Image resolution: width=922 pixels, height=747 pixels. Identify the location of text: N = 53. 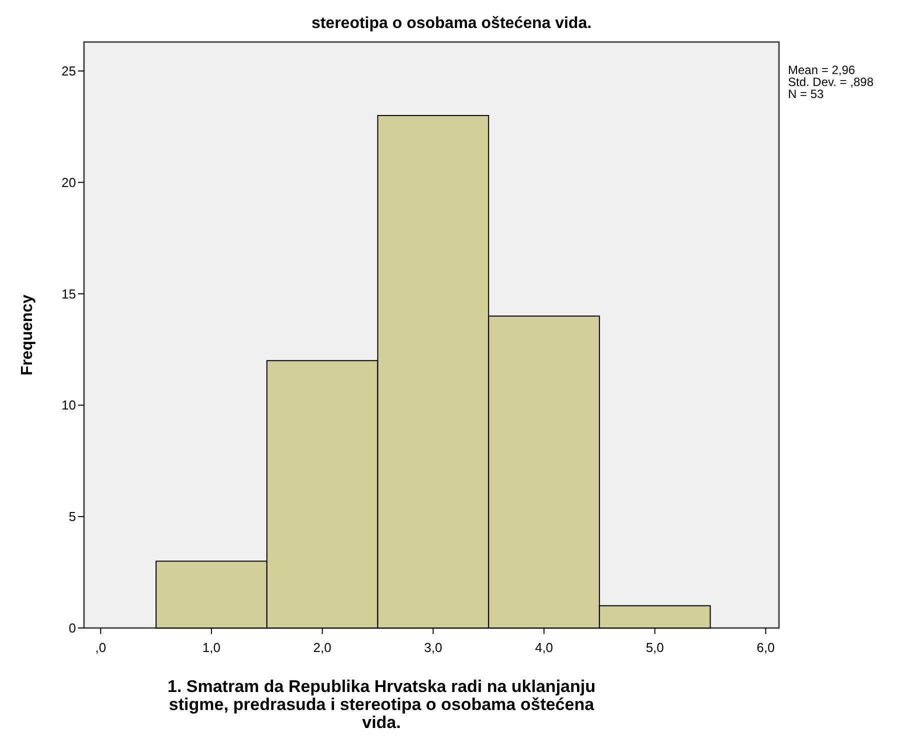
(806, 94).